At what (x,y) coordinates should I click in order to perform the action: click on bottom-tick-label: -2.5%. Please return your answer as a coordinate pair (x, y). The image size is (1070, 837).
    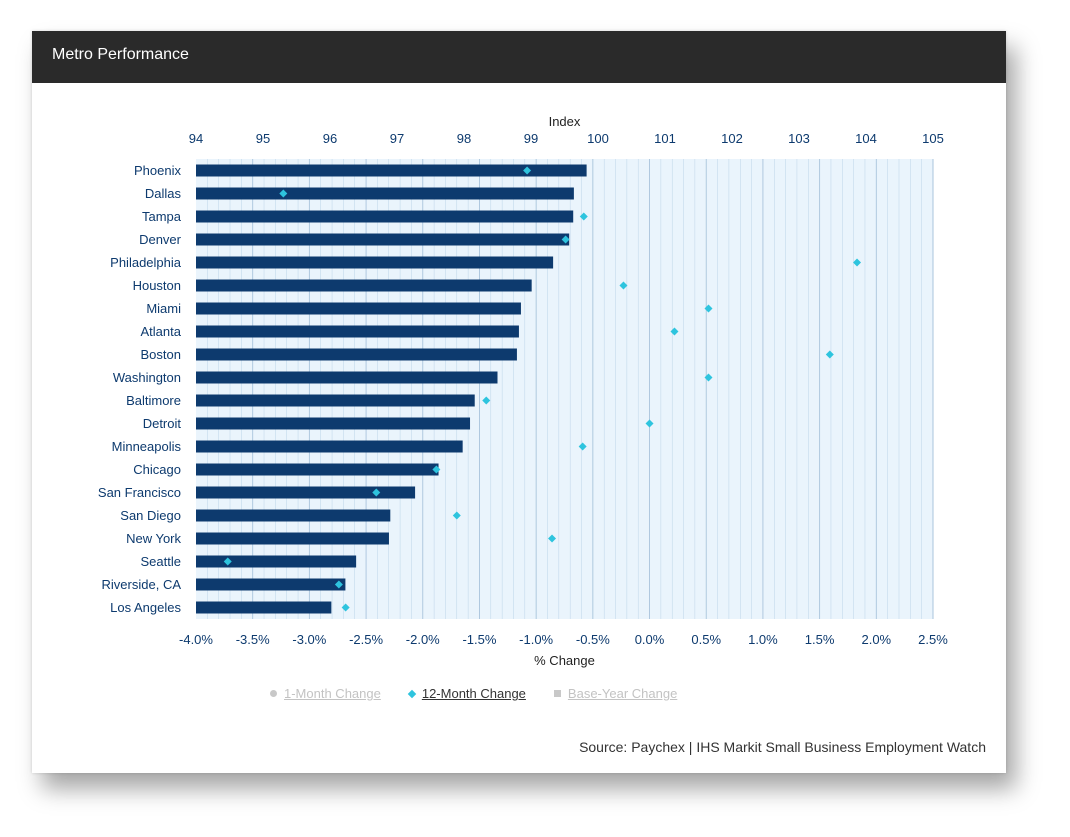
    Looking at the image, I should click on (366, 639).